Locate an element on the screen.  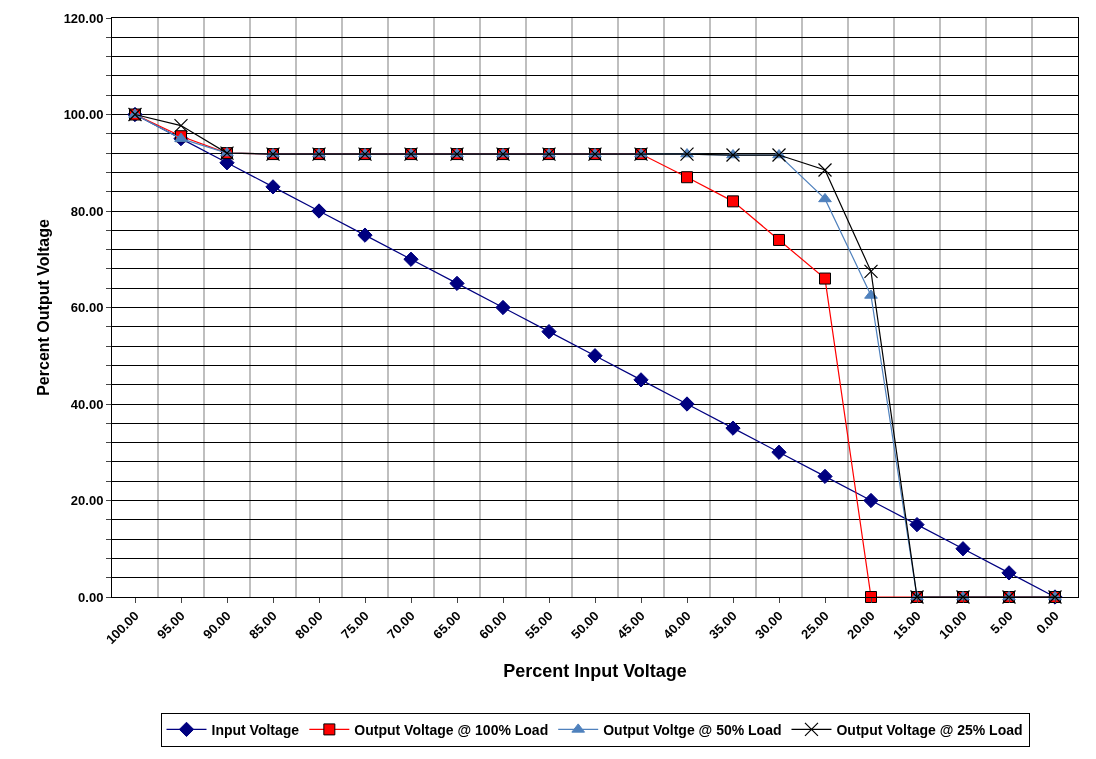
x-tick-label: 5.00 is located at coordinates (1001, 622).